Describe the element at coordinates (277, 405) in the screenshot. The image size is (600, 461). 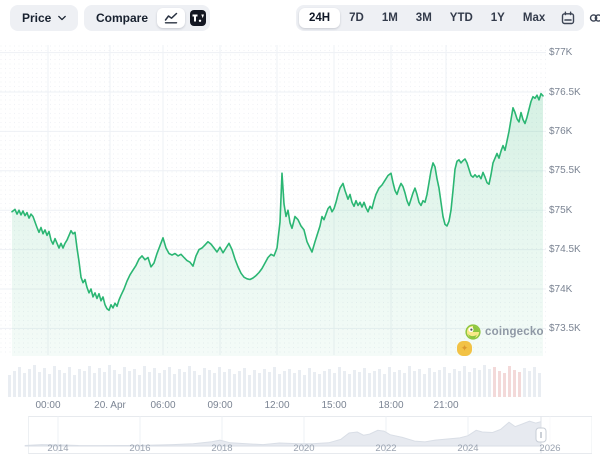
I see `x-tick-4: 12:00` at that location.